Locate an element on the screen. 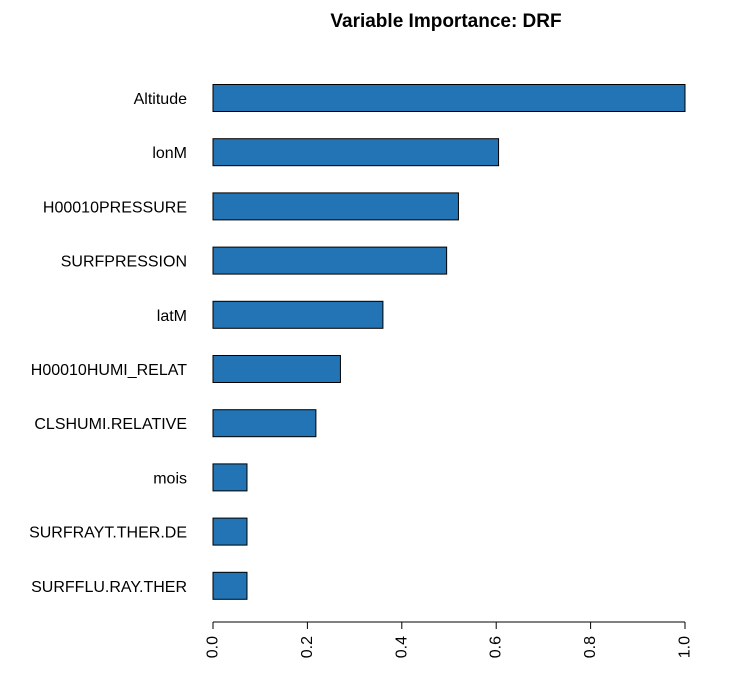  bar-surfflu-ray-ther is located at coordinates (230, 585).